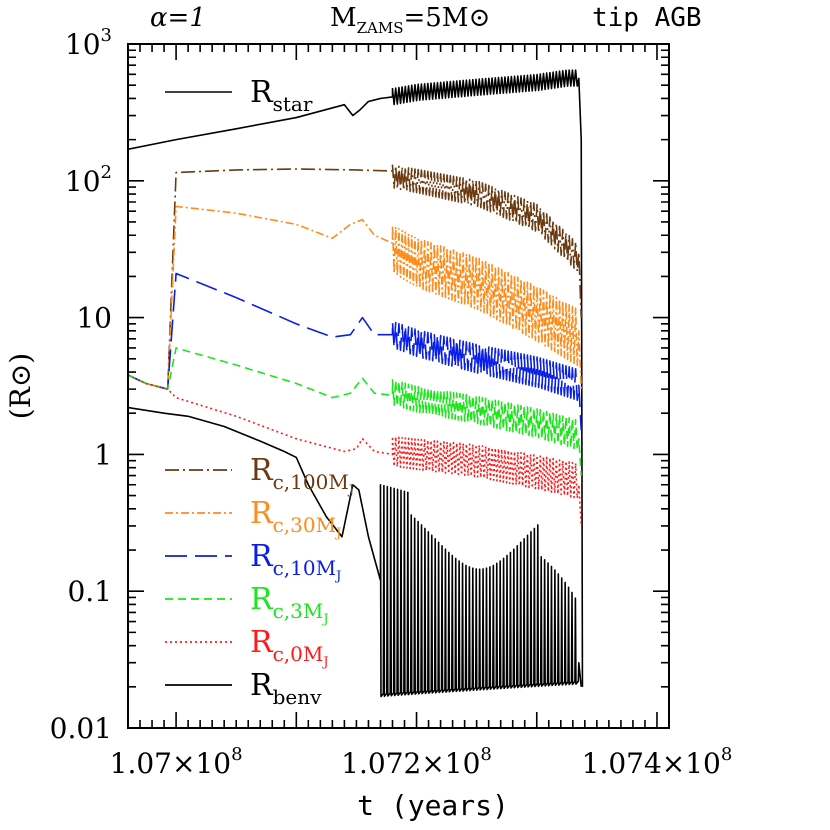  Describe the element at coordinates (88, 180) in the screenshot. I see `y-tick-label: 10²` at that location.